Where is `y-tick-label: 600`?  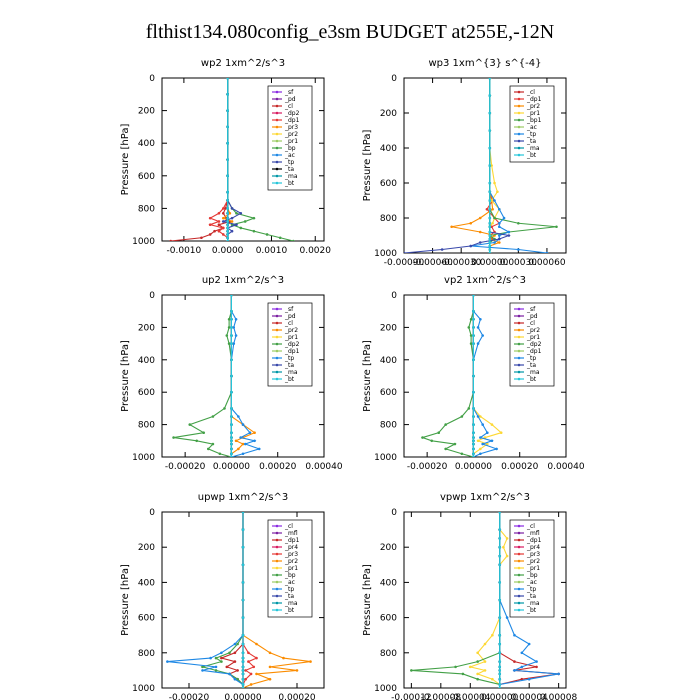 y-tick-label: 600 is located at coordinates (388, 393).